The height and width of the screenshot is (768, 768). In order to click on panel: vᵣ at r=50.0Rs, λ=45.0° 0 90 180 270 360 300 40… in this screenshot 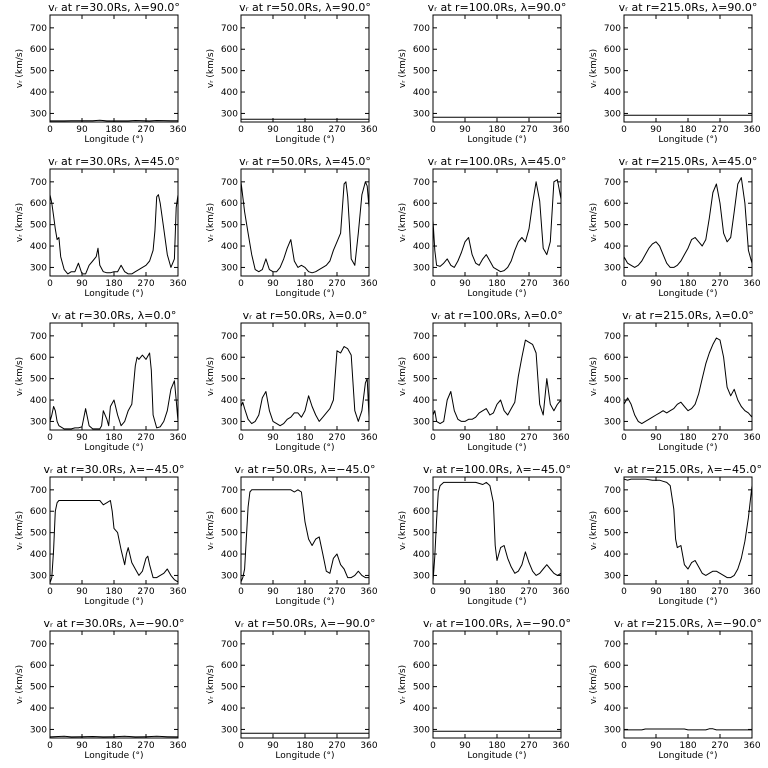, I will do `click(292, 227)`.